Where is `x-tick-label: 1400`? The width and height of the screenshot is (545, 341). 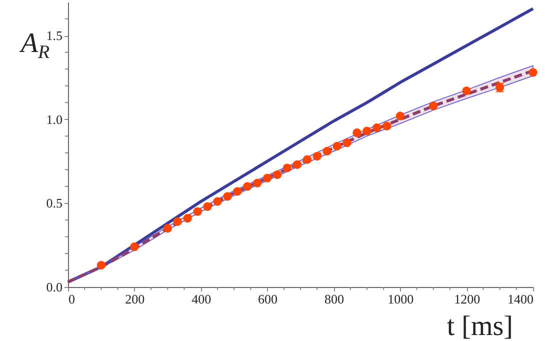 x-tick-label: 1400 is located at coordinates (521, 299).